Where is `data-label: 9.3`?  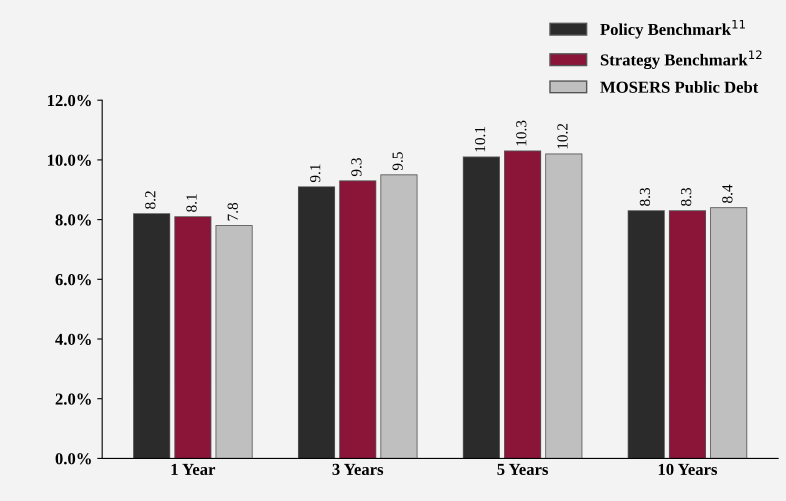 data-label: 9.3 is located at coordinates (356, 167).